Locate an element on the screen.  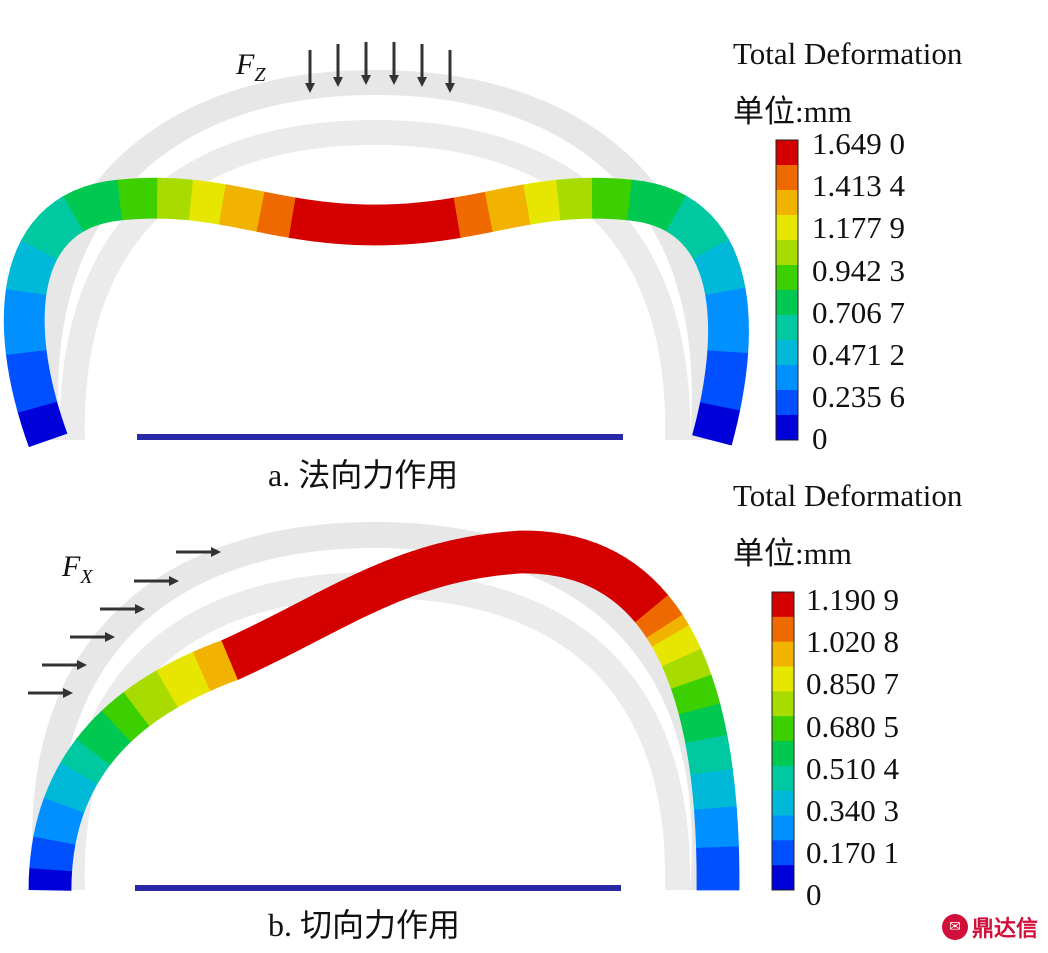
panel-a-caption: a. 法向力作用 is located at coordinates (363, 475).